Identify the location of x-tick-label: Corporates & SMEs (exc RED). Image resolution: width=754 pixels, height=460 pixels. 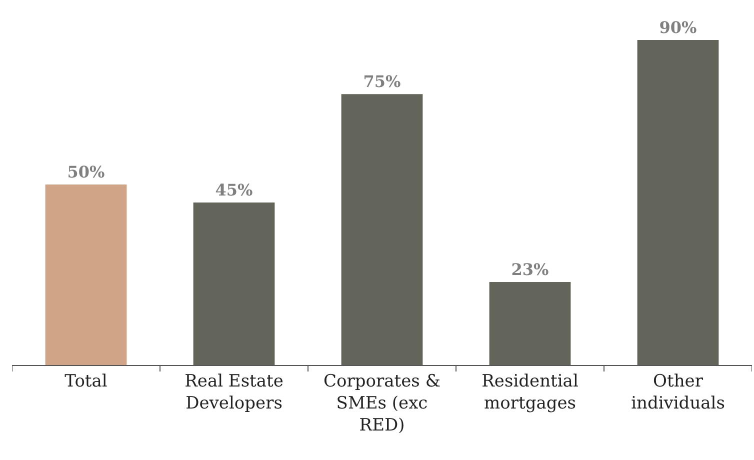
(382, 403).